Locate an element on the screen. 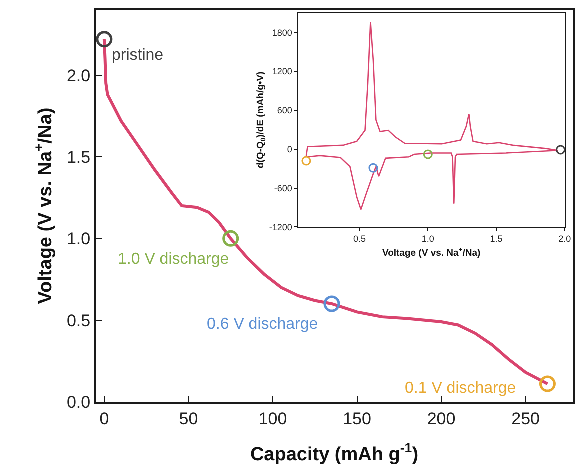  y-tick-label: -600 is located at coordinates (283, 188).